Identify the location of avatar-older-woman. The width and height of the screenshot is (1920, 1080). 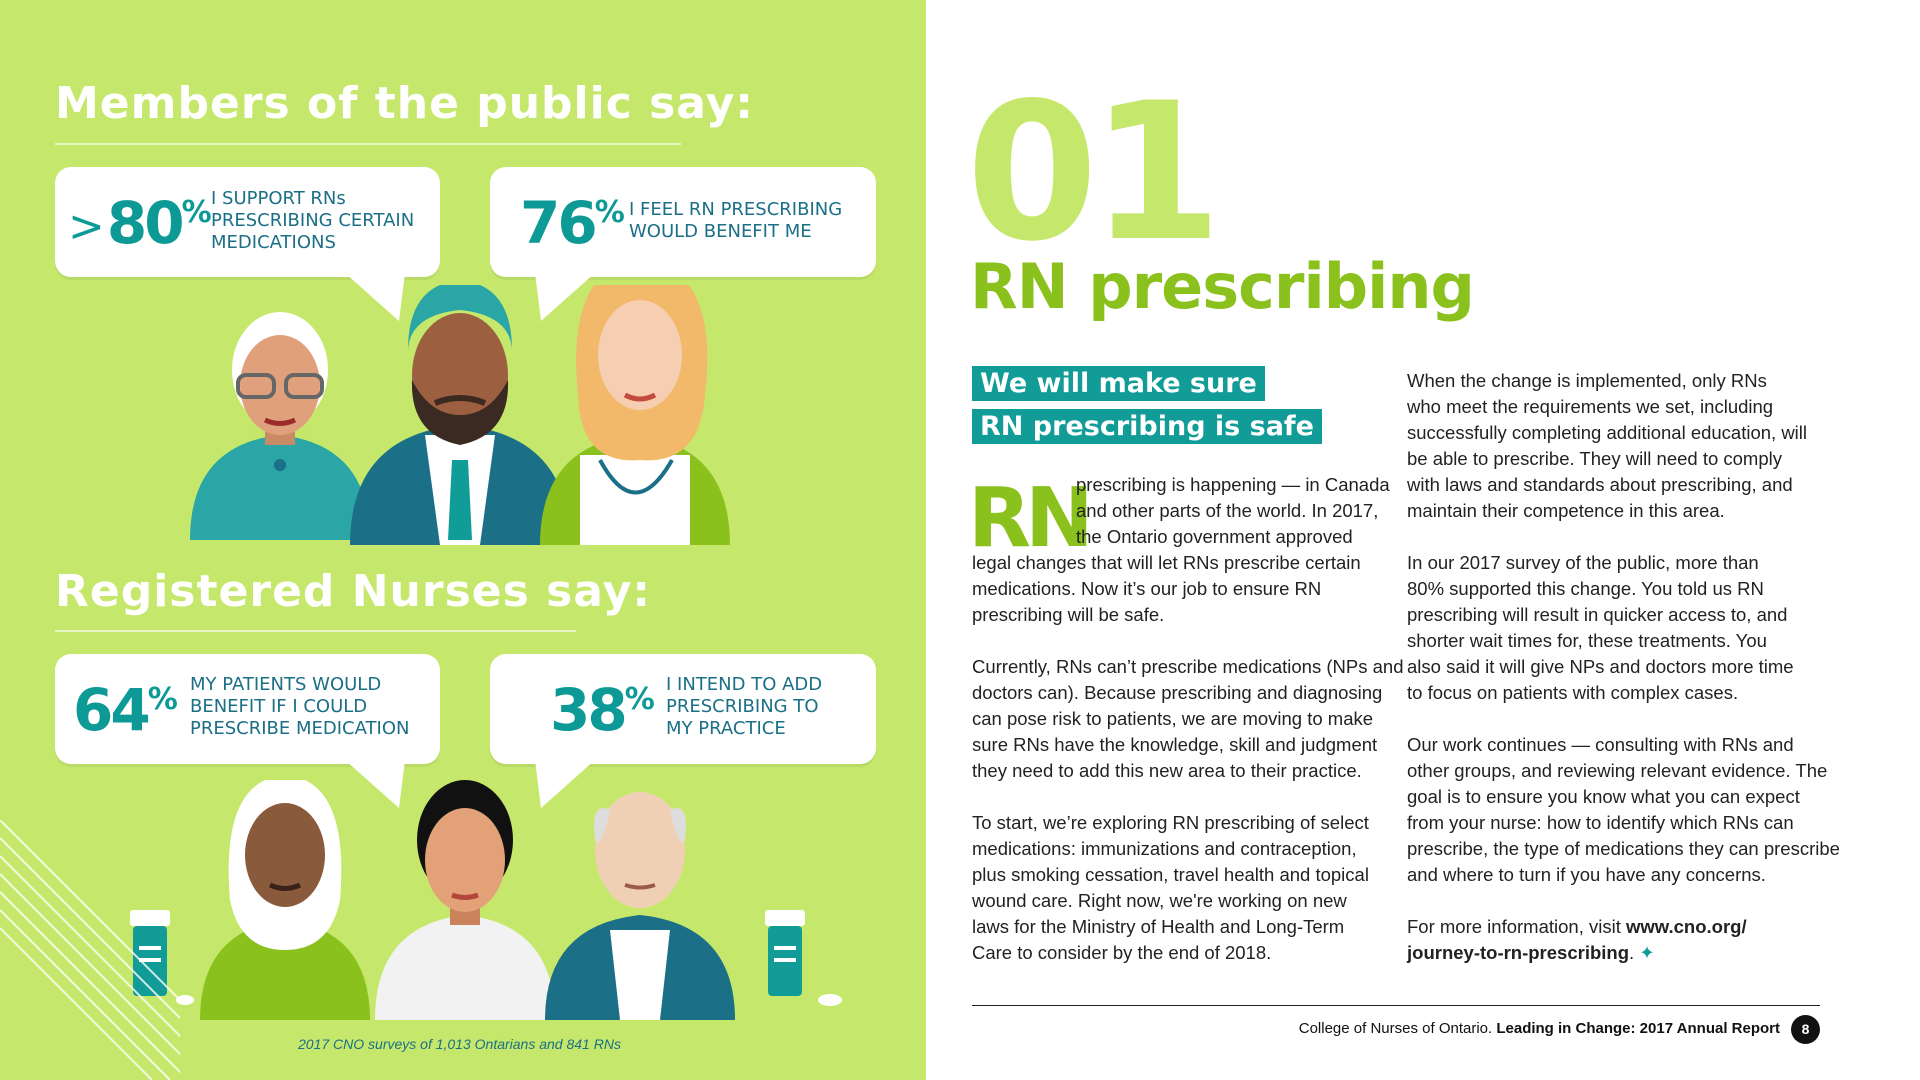
(280, 426).